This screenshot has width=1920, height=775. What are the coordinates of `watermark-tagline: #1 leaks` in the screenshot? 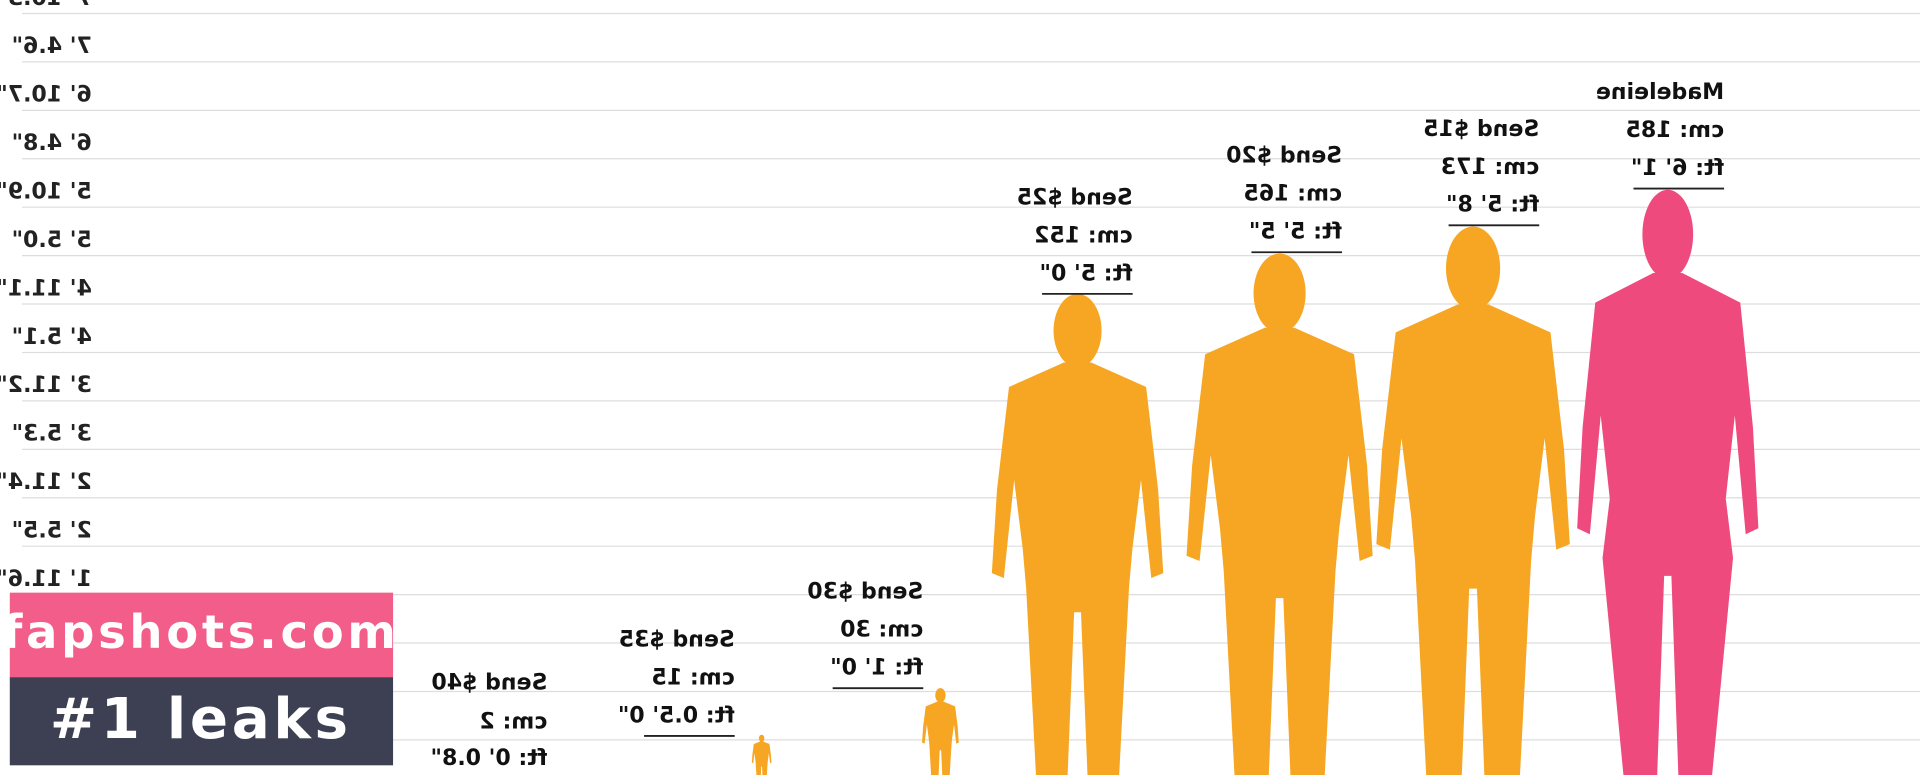 It's located at (201, 719).